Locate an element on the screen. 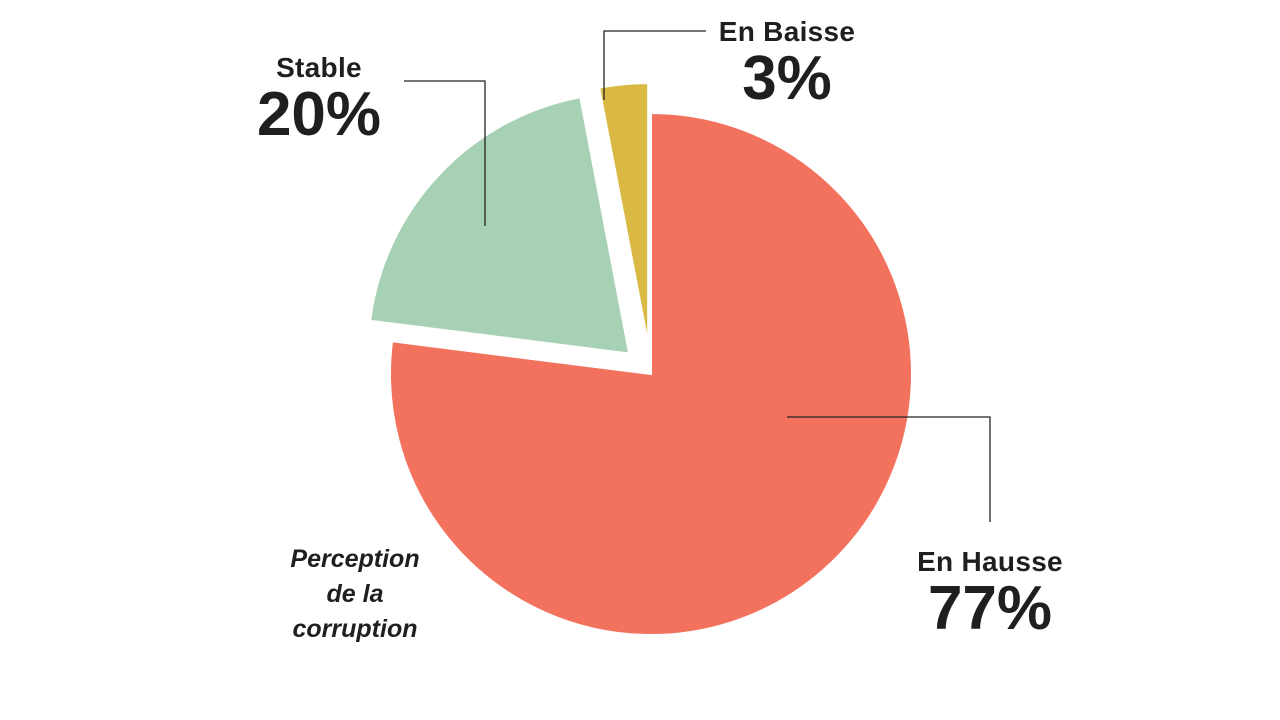 Image resolution: width=1280 pixels, height=720 pixels. chart-title-line-3: corruption is located at coordinates (355, 629).